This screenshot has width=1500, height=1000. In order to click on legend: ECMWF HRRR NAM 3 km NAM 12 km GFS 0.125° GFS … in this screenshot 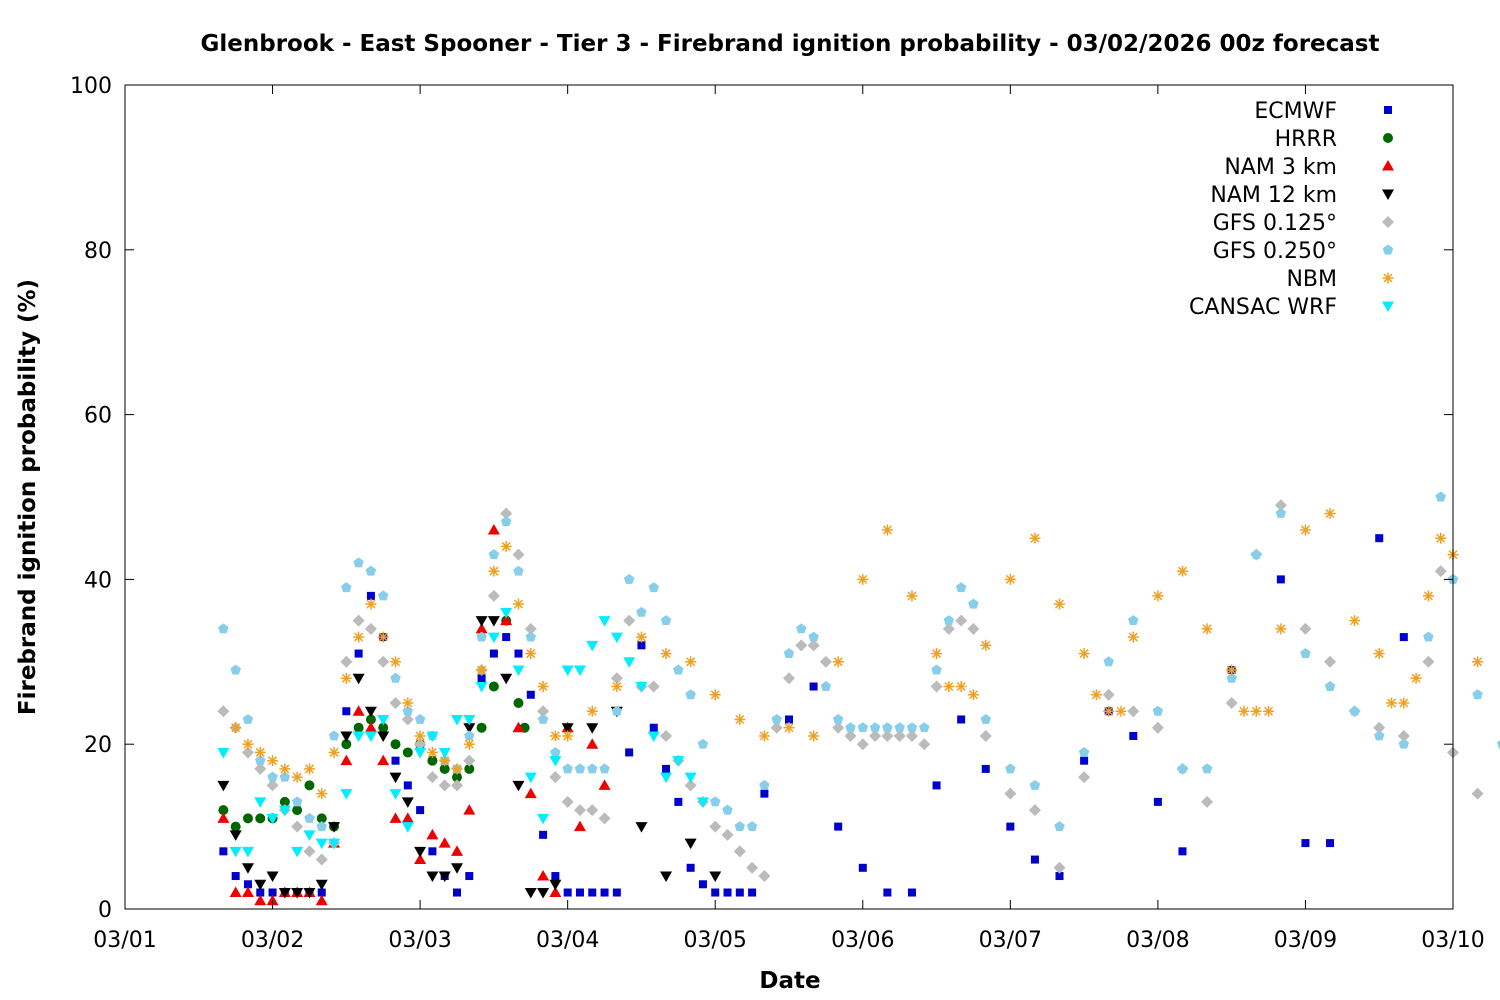, I will do `click(1291, 209)`.